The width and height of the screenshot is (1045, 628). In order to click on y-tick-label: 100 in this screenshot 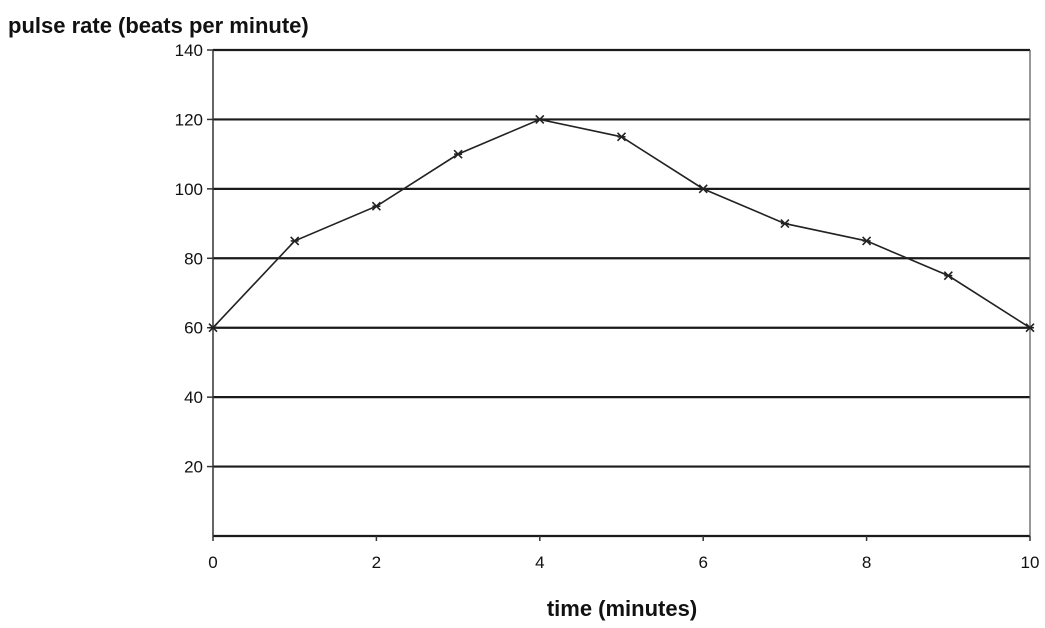, I will do `click(189, 189)`.